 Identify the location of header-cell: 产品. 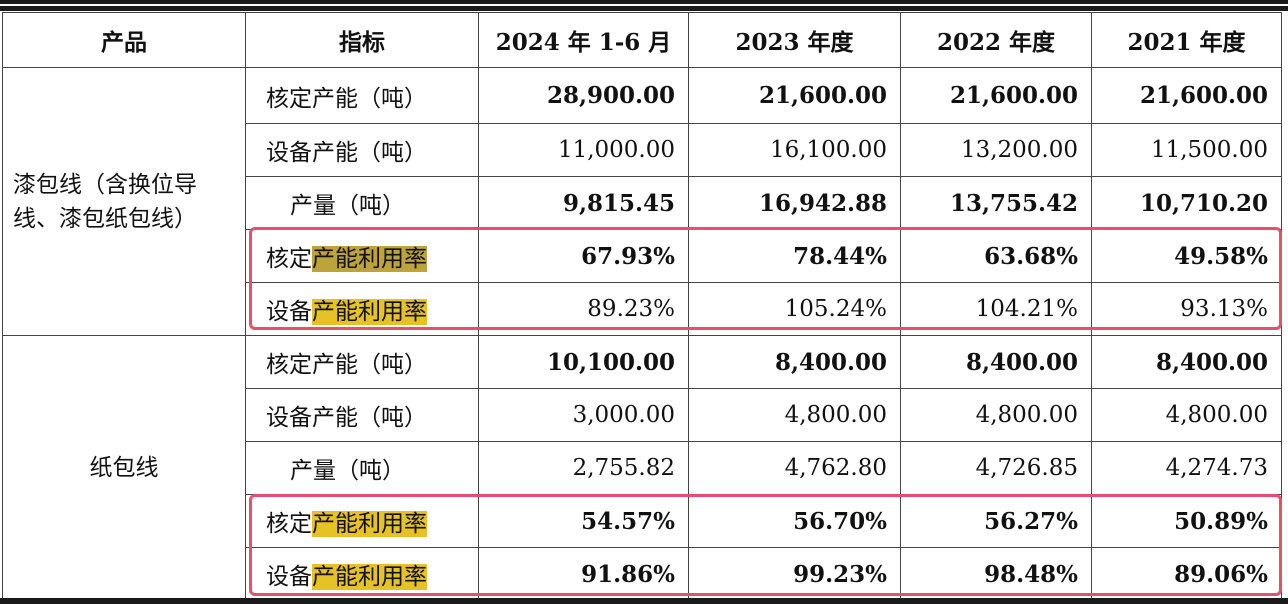
(124, 40).